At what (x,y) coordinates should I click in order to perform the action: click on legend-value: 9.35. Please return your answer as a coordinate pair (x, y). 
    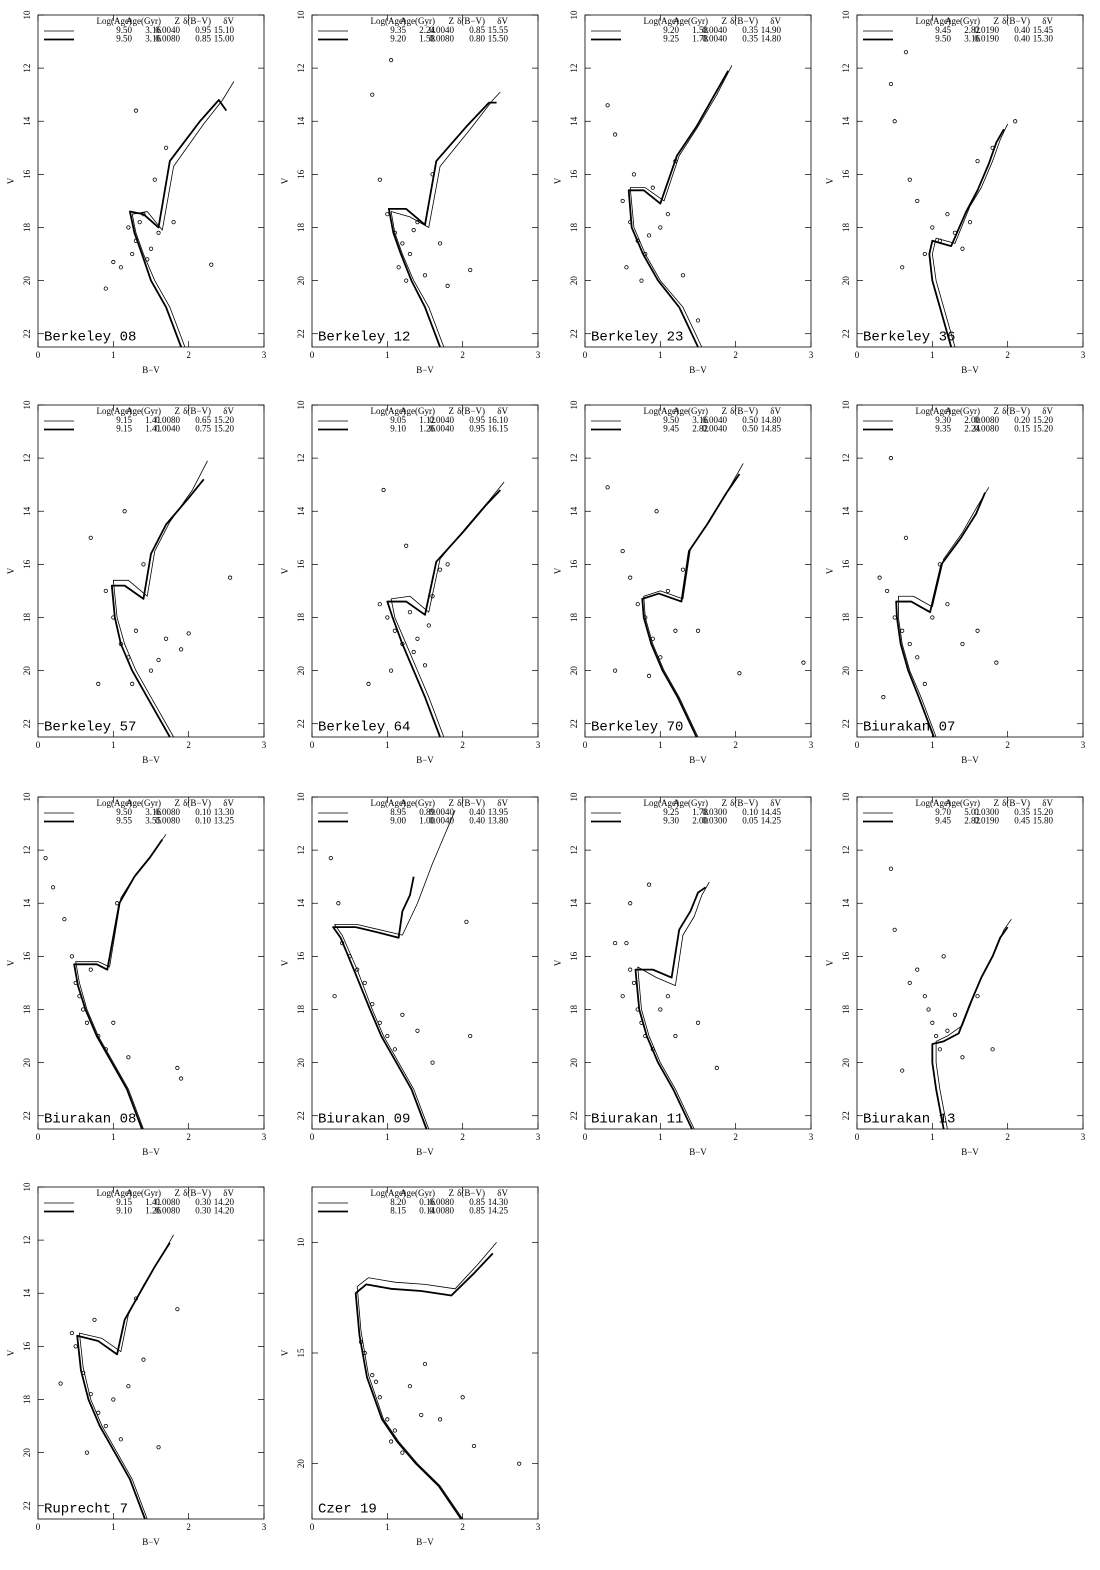
    Looking at the image, I should click on (943, 429).